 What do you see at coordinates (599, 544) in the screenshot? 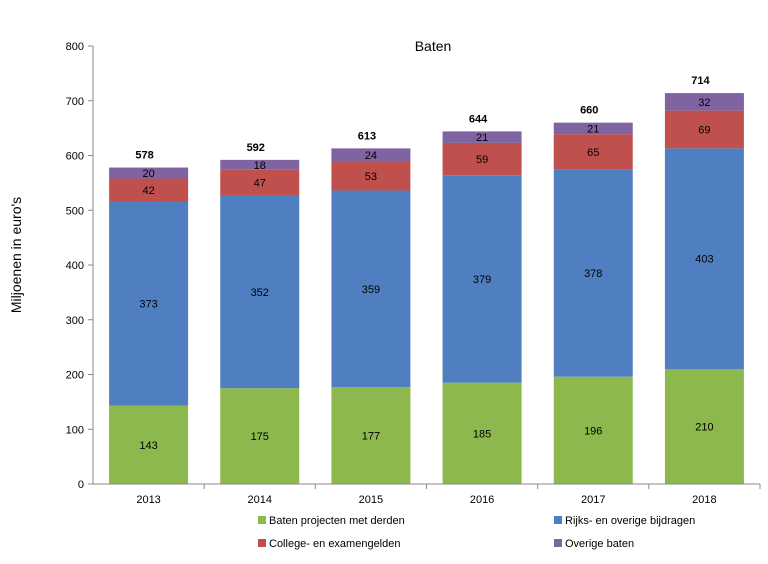
I see `legend-label: Overige baten` at bounding box center [599, 544].